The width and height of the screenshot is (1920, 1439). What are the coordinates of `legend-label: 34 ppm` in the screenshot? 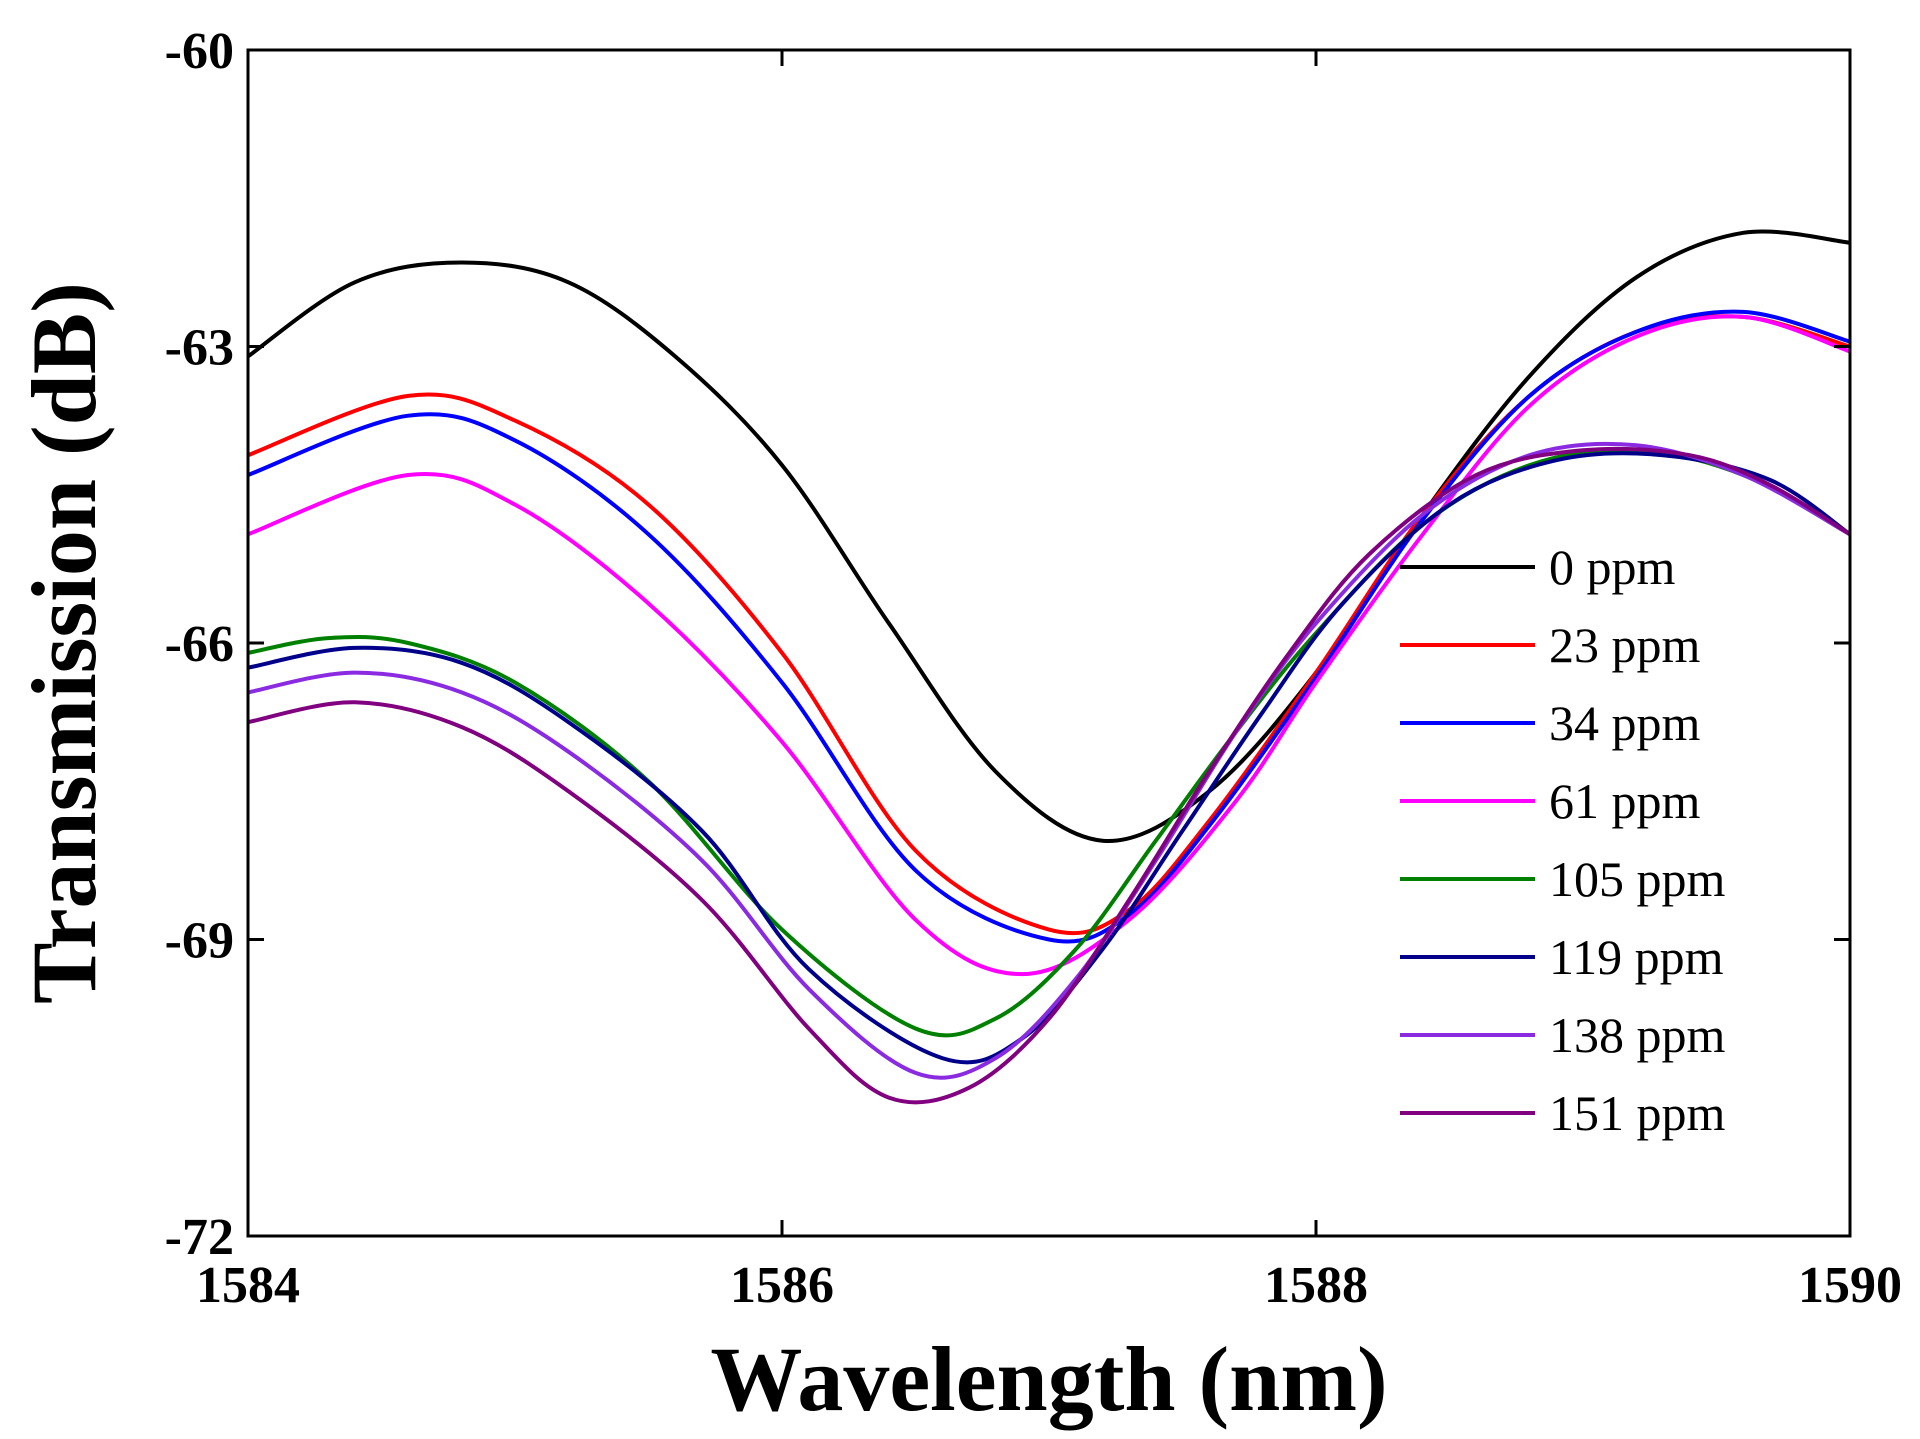 It's located at (1625, 723).